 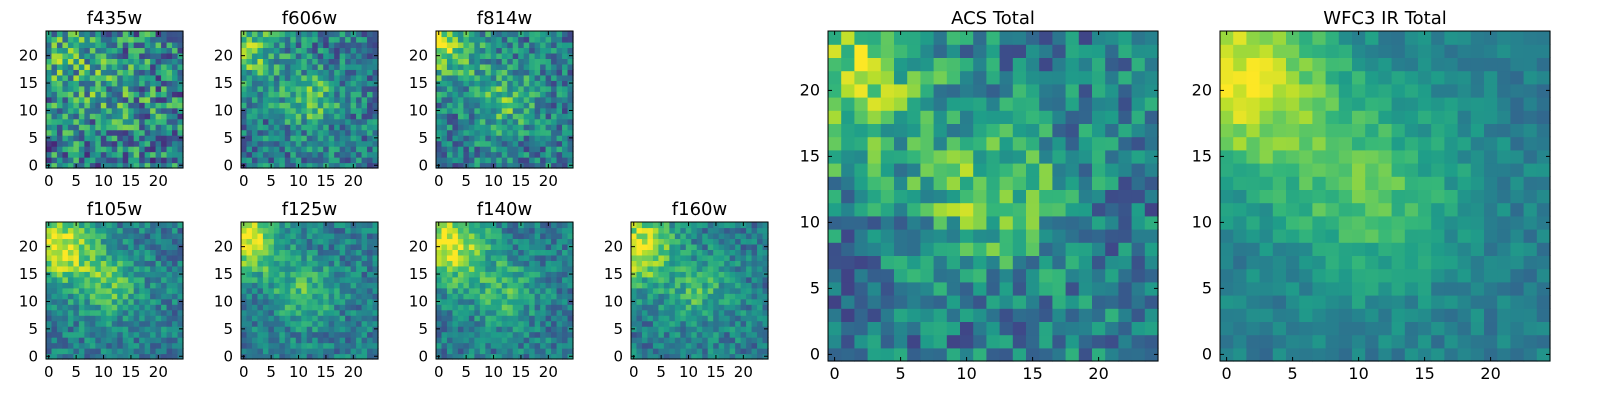 I want to click on x-tick-label: 15, so click(x=130, y=181).